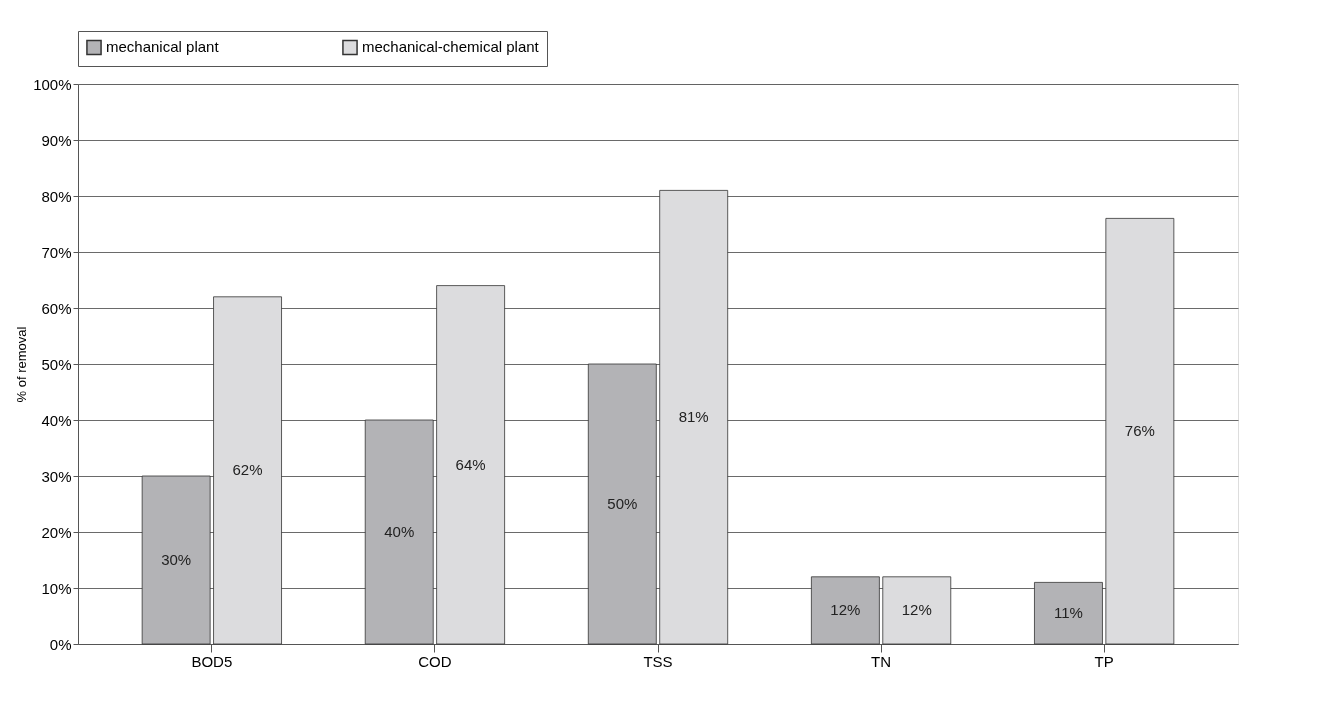 The image size is (1342, 728). Describe the element at coordinates (1104, 661) in the screenshot. I see `x-tick-label: TP` at that location.